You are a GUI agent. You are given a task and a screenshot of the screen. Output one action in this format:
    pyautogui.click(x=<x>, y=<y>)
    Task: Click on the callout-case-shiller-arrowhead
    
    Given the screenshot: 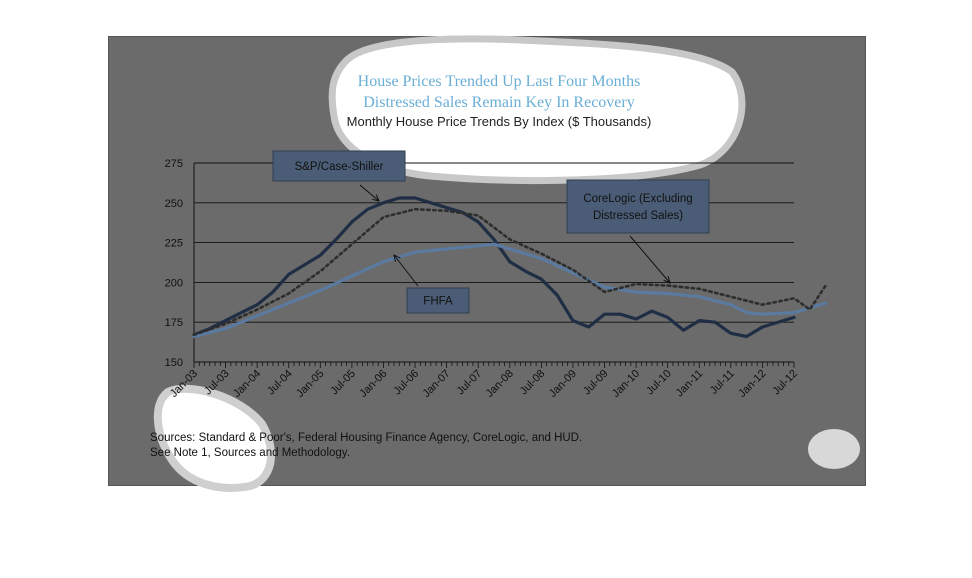 What is the action you would take?
    pyautogui.click(x=376, y=198)
    